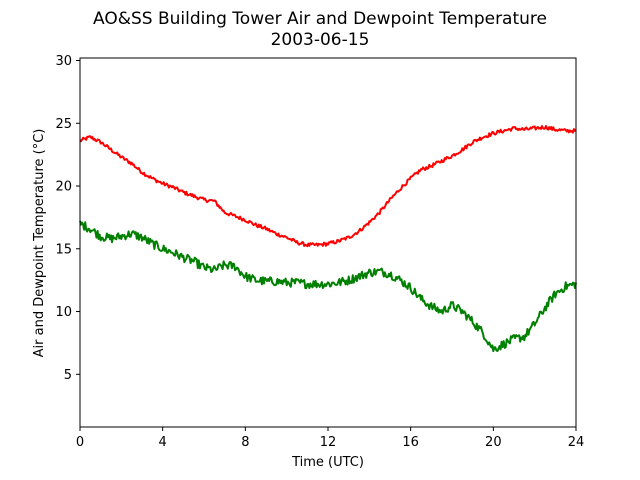 The image size is (640, 480). Describe the element at coordinates (39, 243) in the screenshot. I see `y-axis-label: Air and Dewpoint Temperature (°C)` at that location.